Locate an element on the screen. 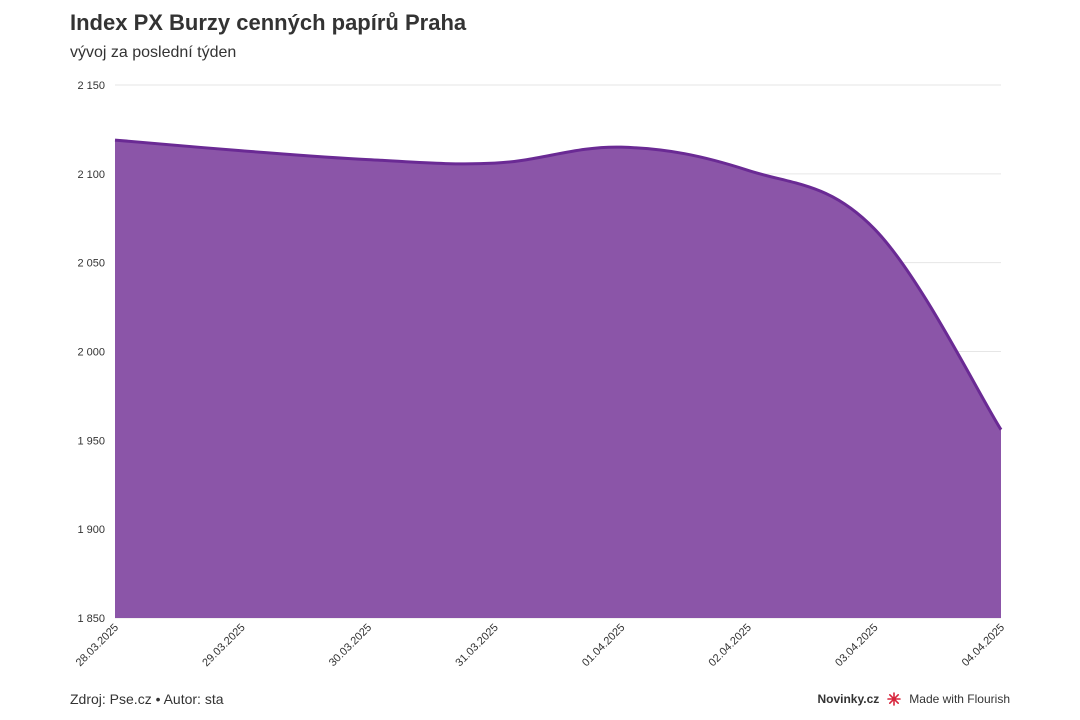  y-tick-label: 2 150 is located at coordinates (91, 86).